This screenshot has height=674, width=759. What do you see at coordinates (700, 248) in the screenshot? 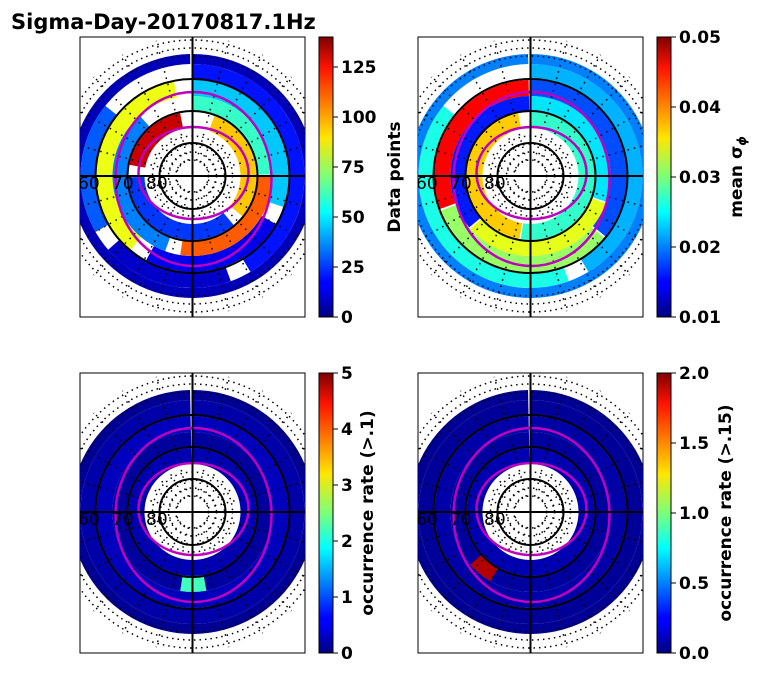
I see `colorbar-tick-label: 0.02` at bounding box center [700, 248].